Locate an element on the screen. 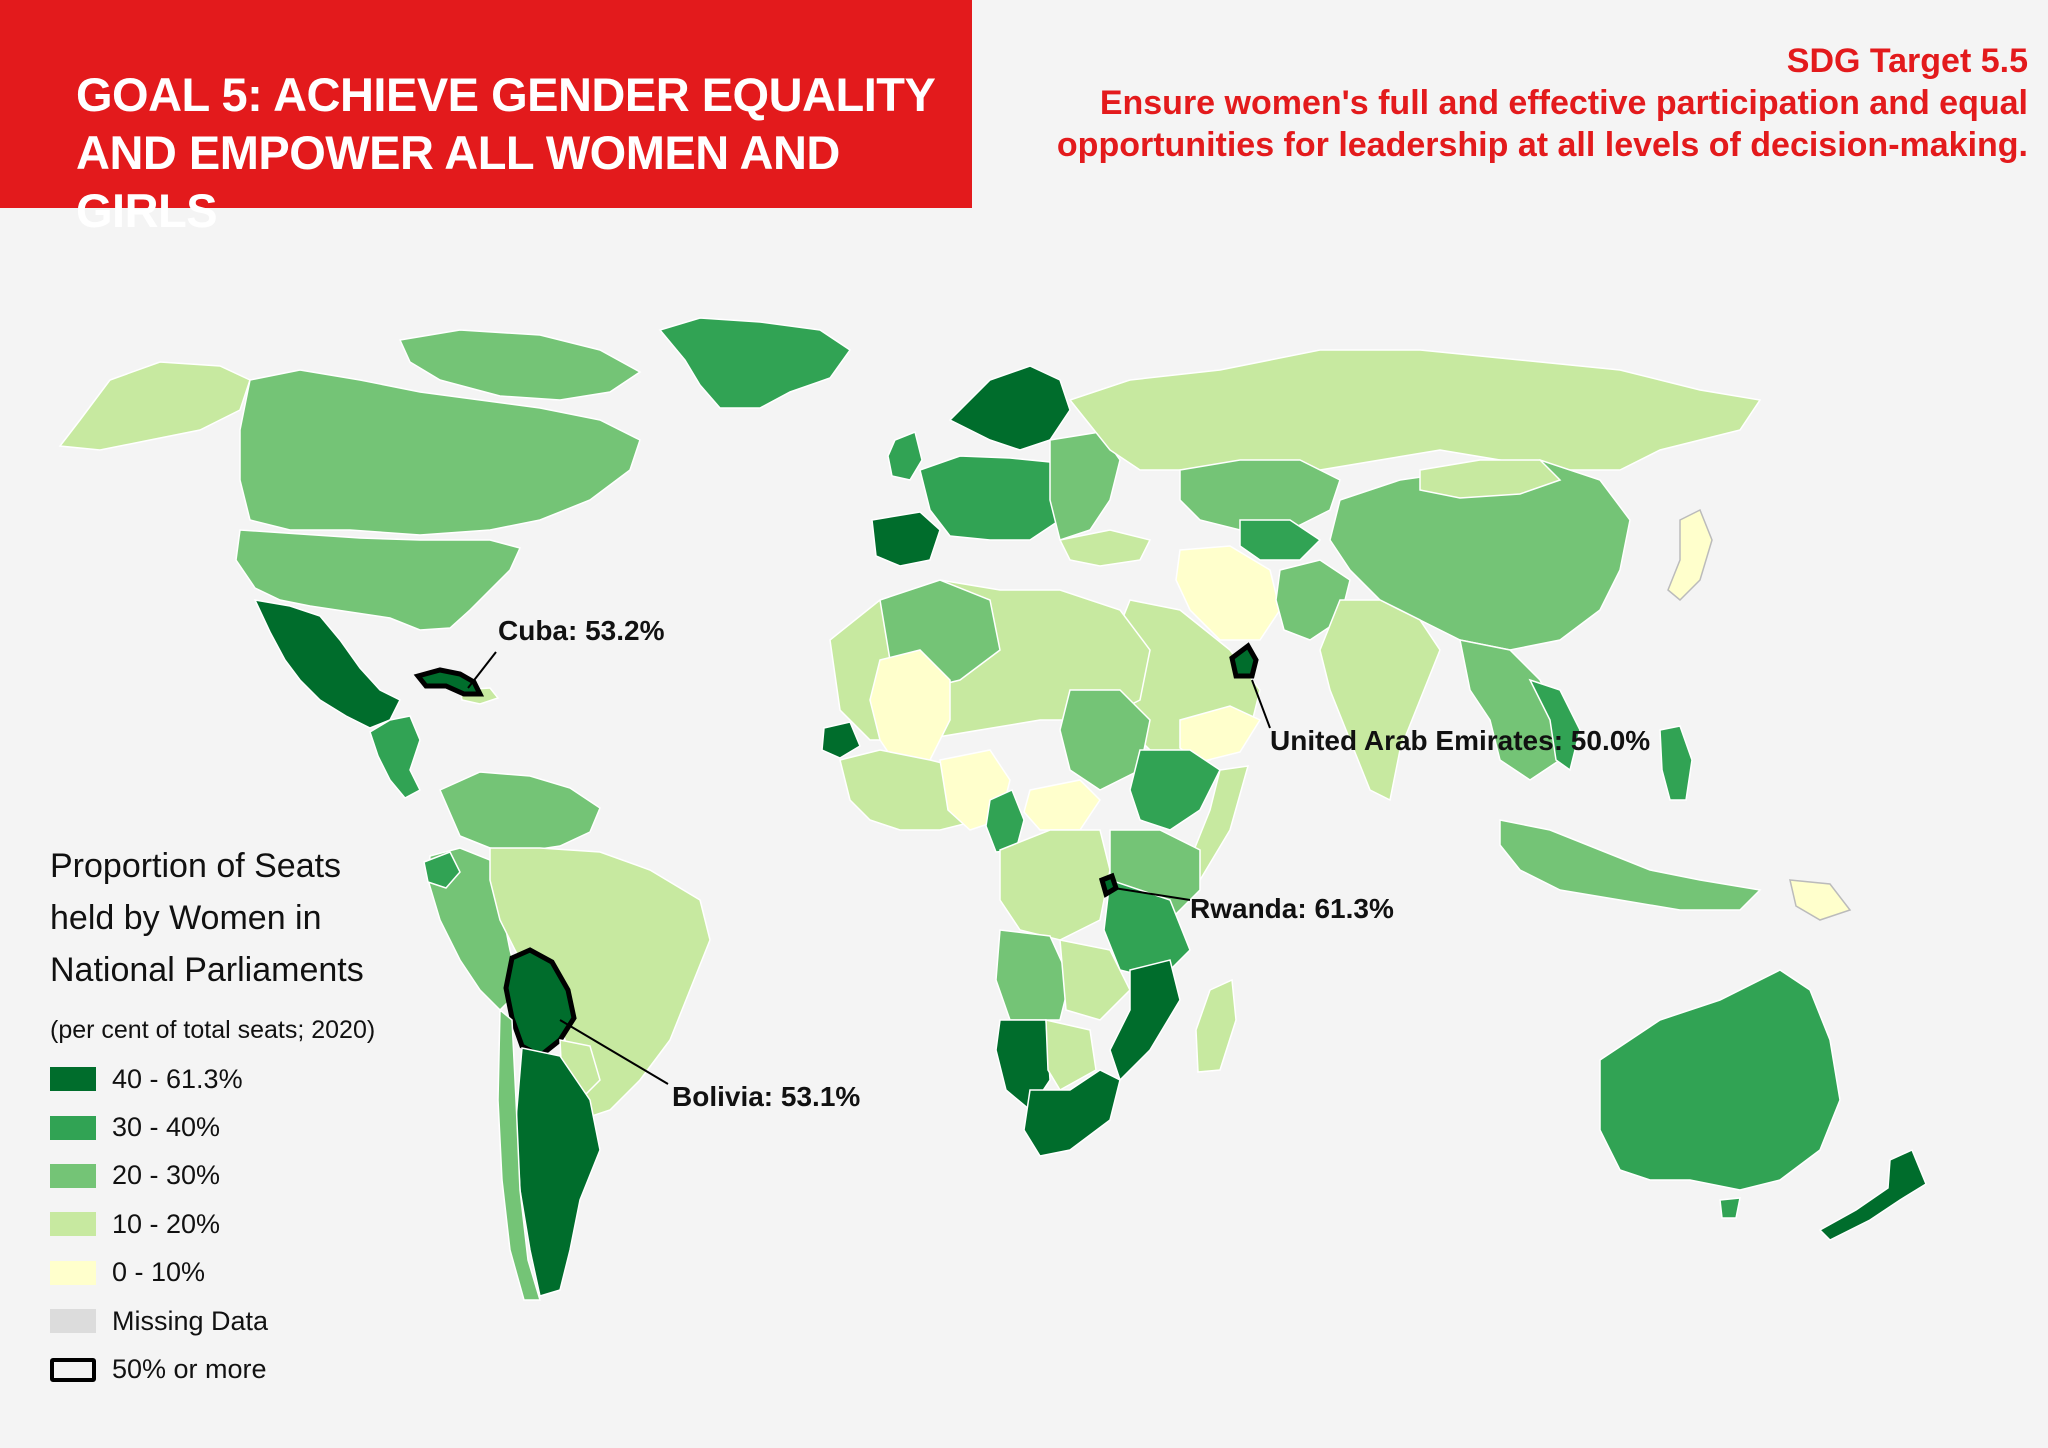 The height and width of the screenshot is (1448, 2048). region-papua-new-guinea is located at coordinates (1820, 900).